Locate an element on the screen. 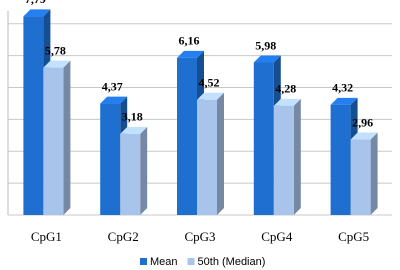 The width and height of the screenshot is (400, 270). value-label: 3,18 is located at coordinates (132, 117).